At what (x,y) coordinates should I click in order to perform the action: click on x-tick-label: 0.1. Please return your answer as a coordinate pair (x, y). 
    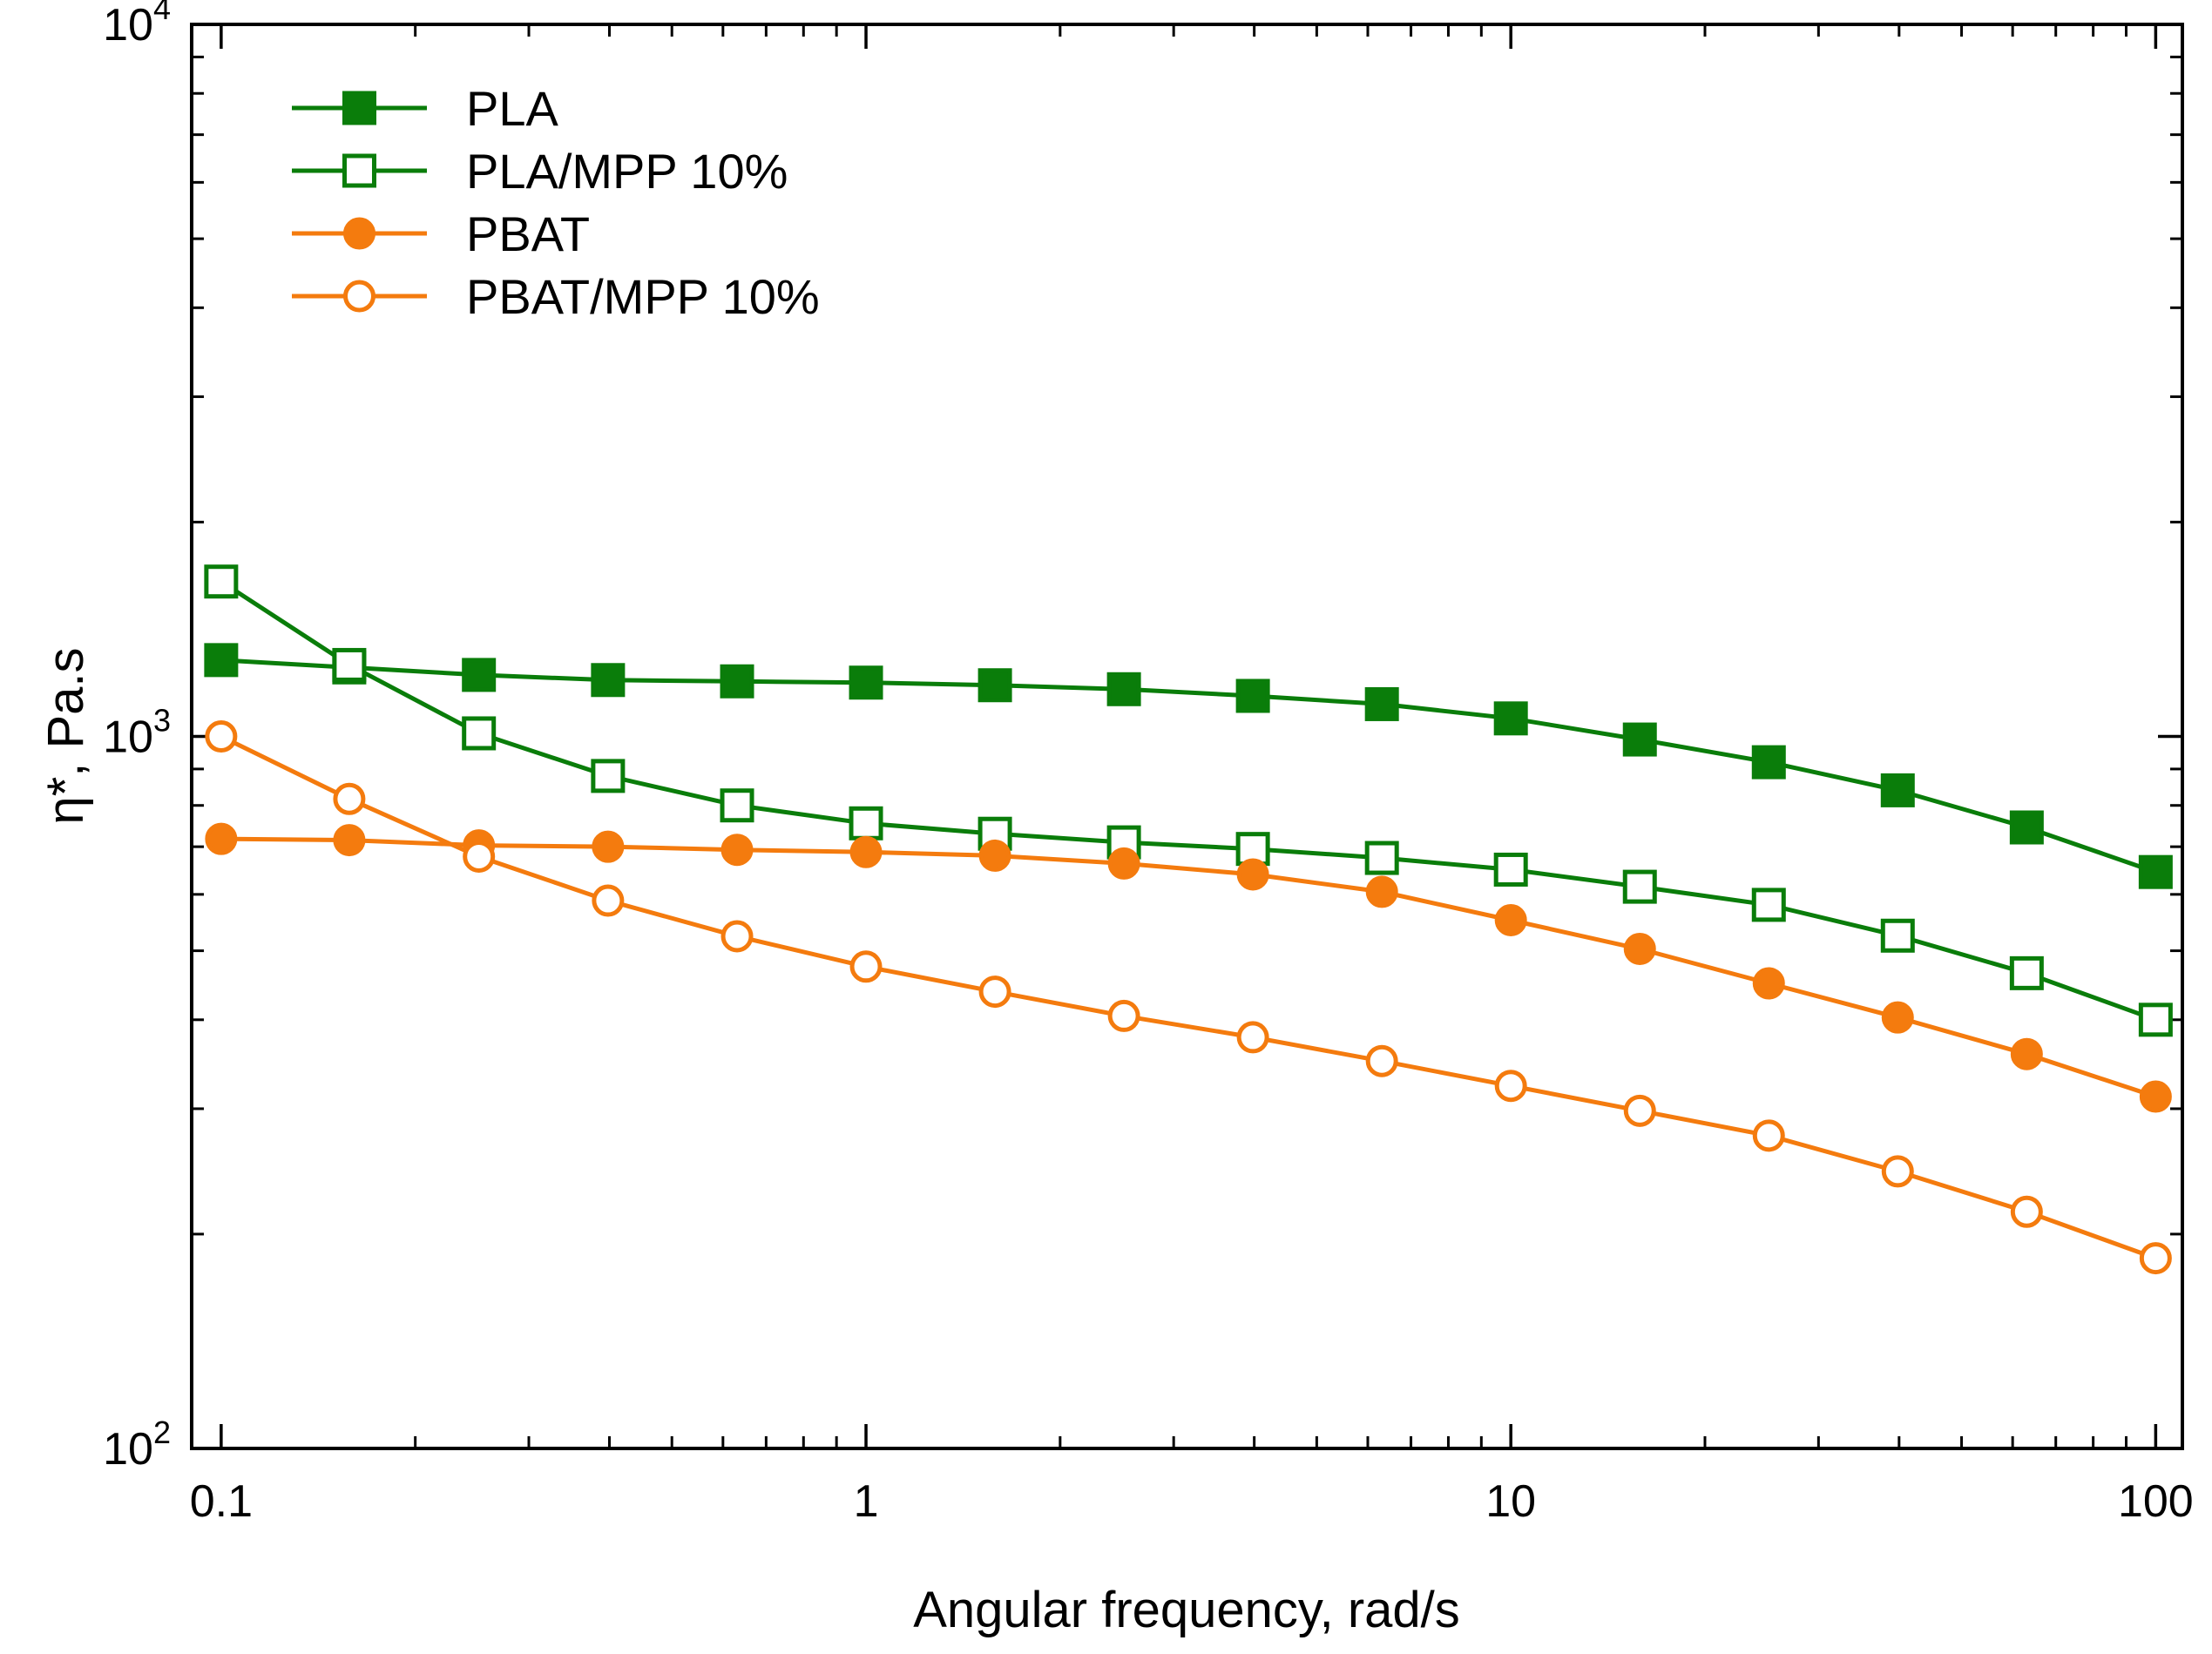
    Looking at the image, I should click on (221, 1502).